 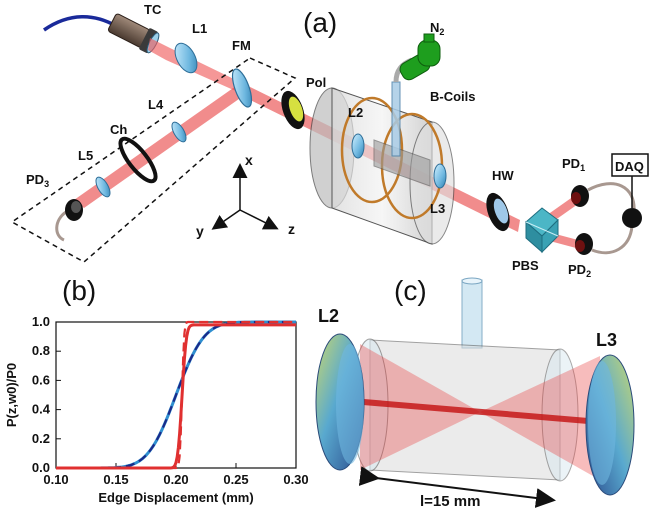 I want to click on photodiode-pd2, so click(x=584, y=244).